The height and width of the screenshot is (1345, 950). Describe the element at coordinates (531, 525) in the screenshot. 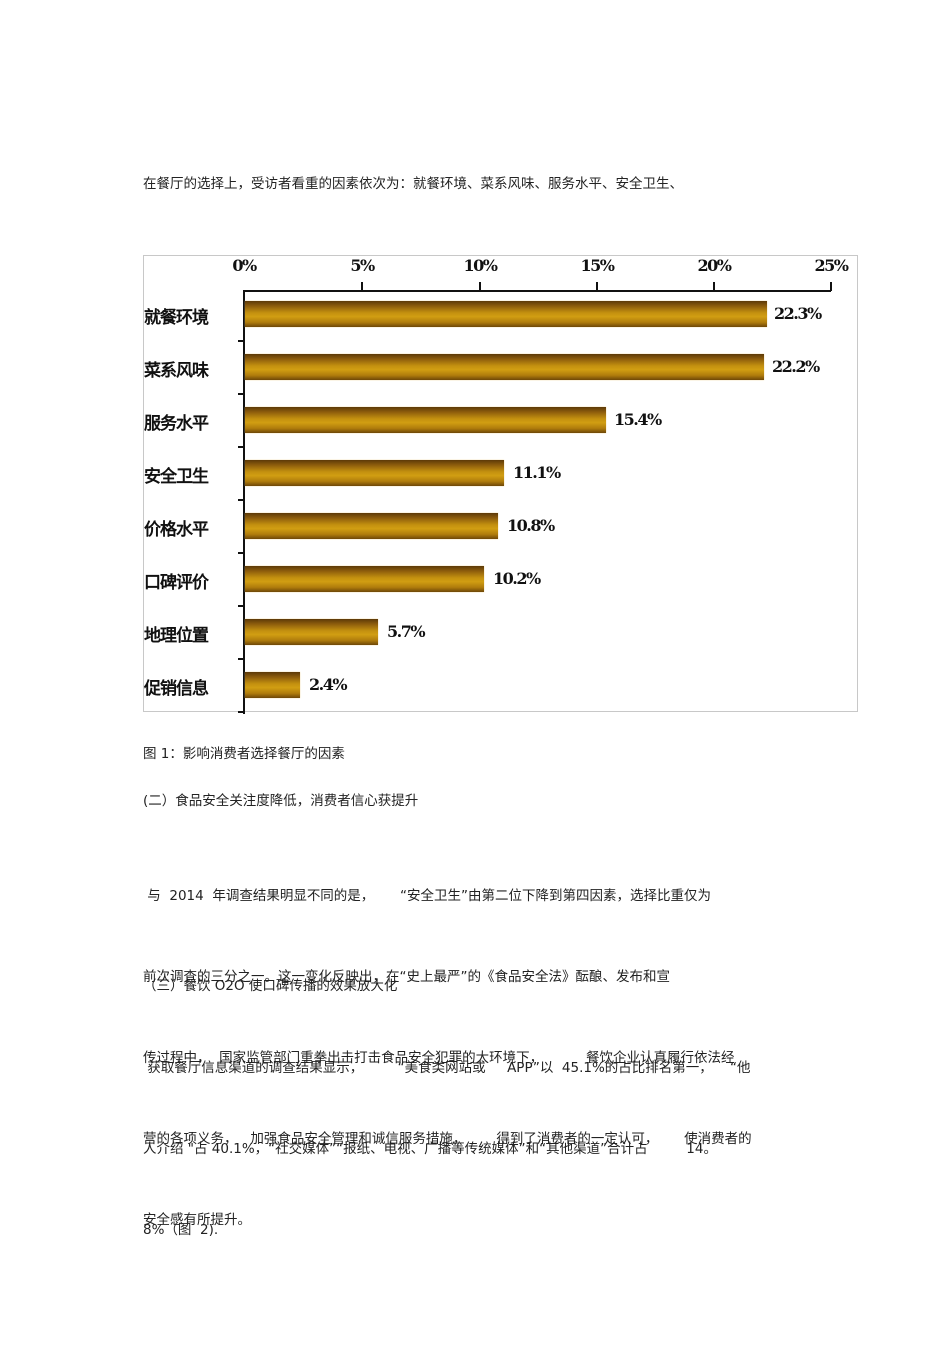

I see `value-label: 10.8%` at that location.